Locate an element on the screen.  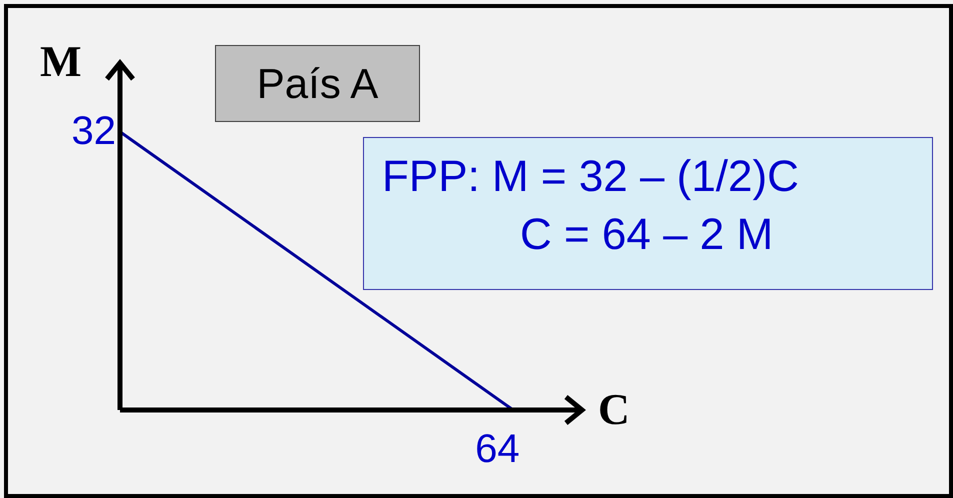
annotation: FPP: M = 32 – (1/2)C is located at coordinates (591, 177).